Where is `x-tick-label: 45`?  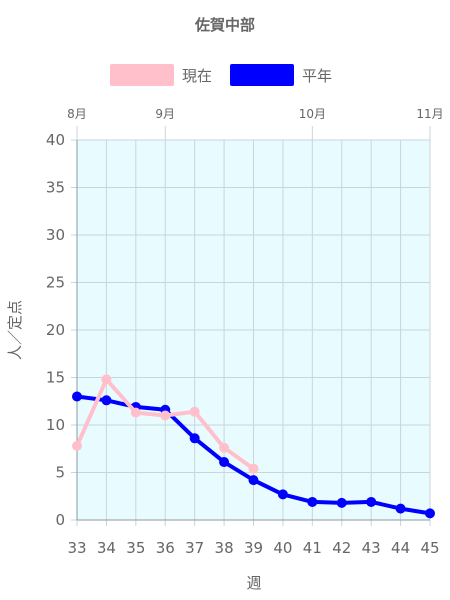 x-tick-label: 45 is located at coordinates (429, 548).